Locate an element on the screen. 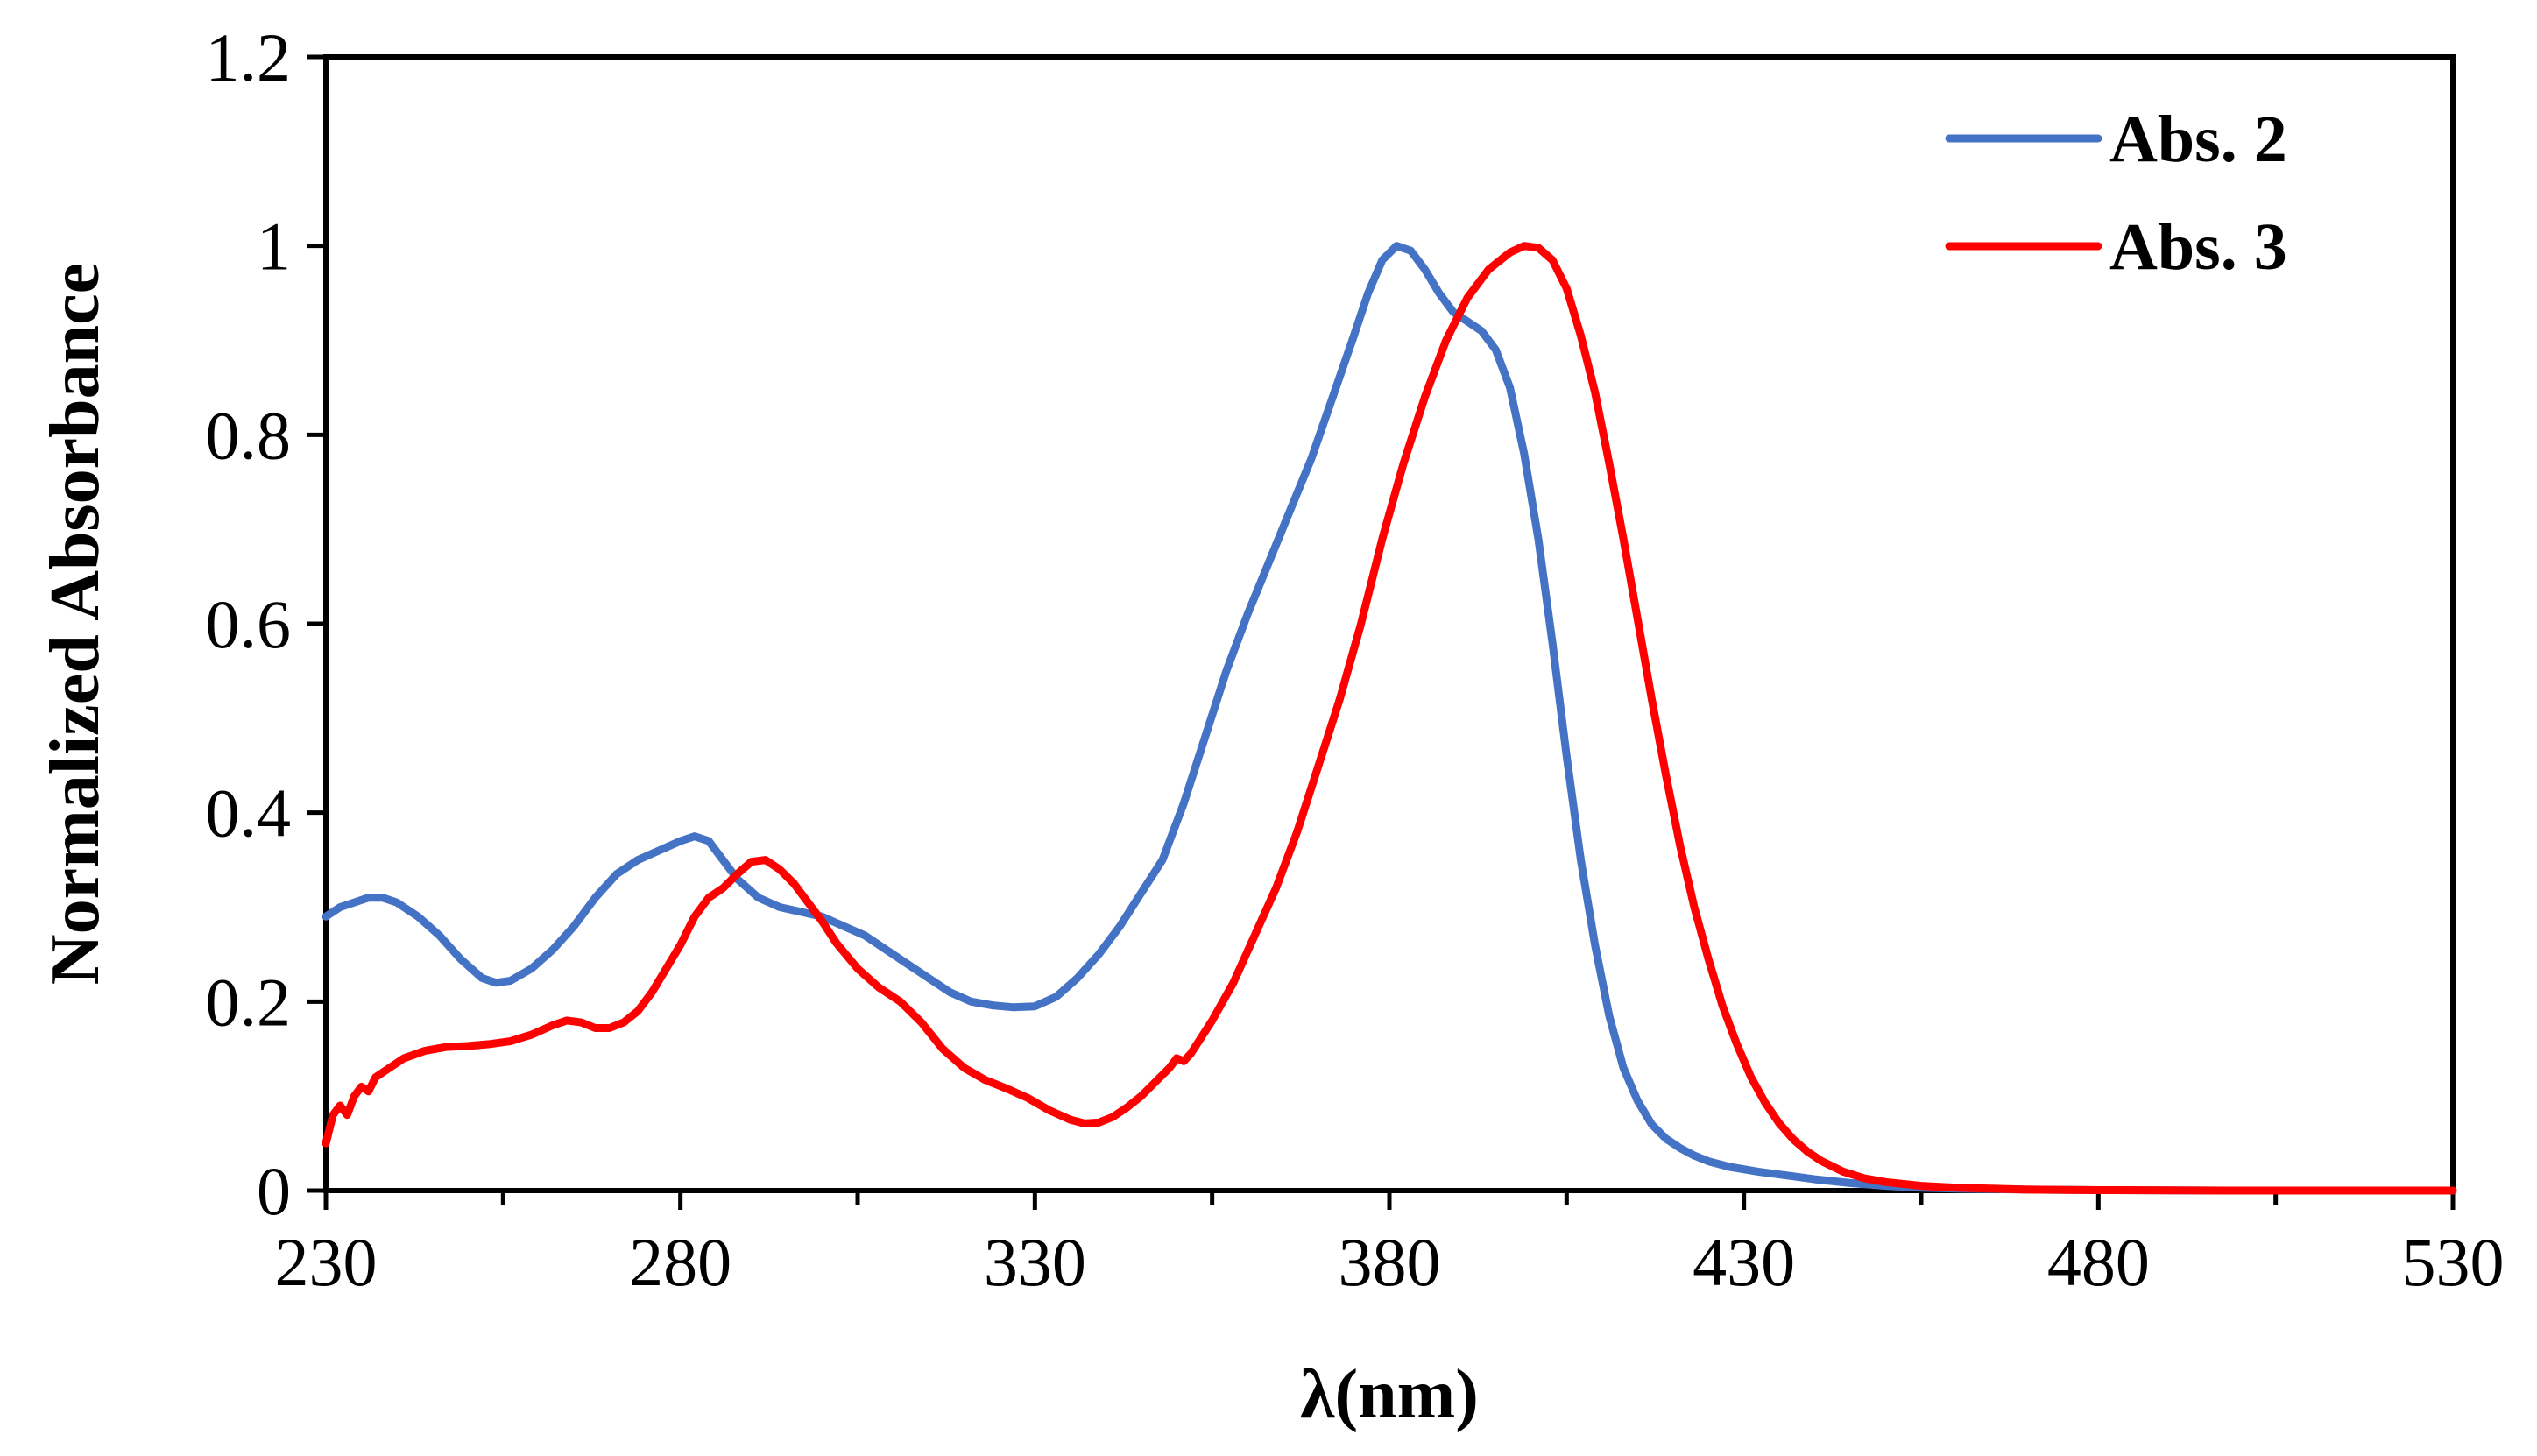 The image size is (2537, 1456). x-tick-label-330: 330 is located at coordinates (1035, 1262).